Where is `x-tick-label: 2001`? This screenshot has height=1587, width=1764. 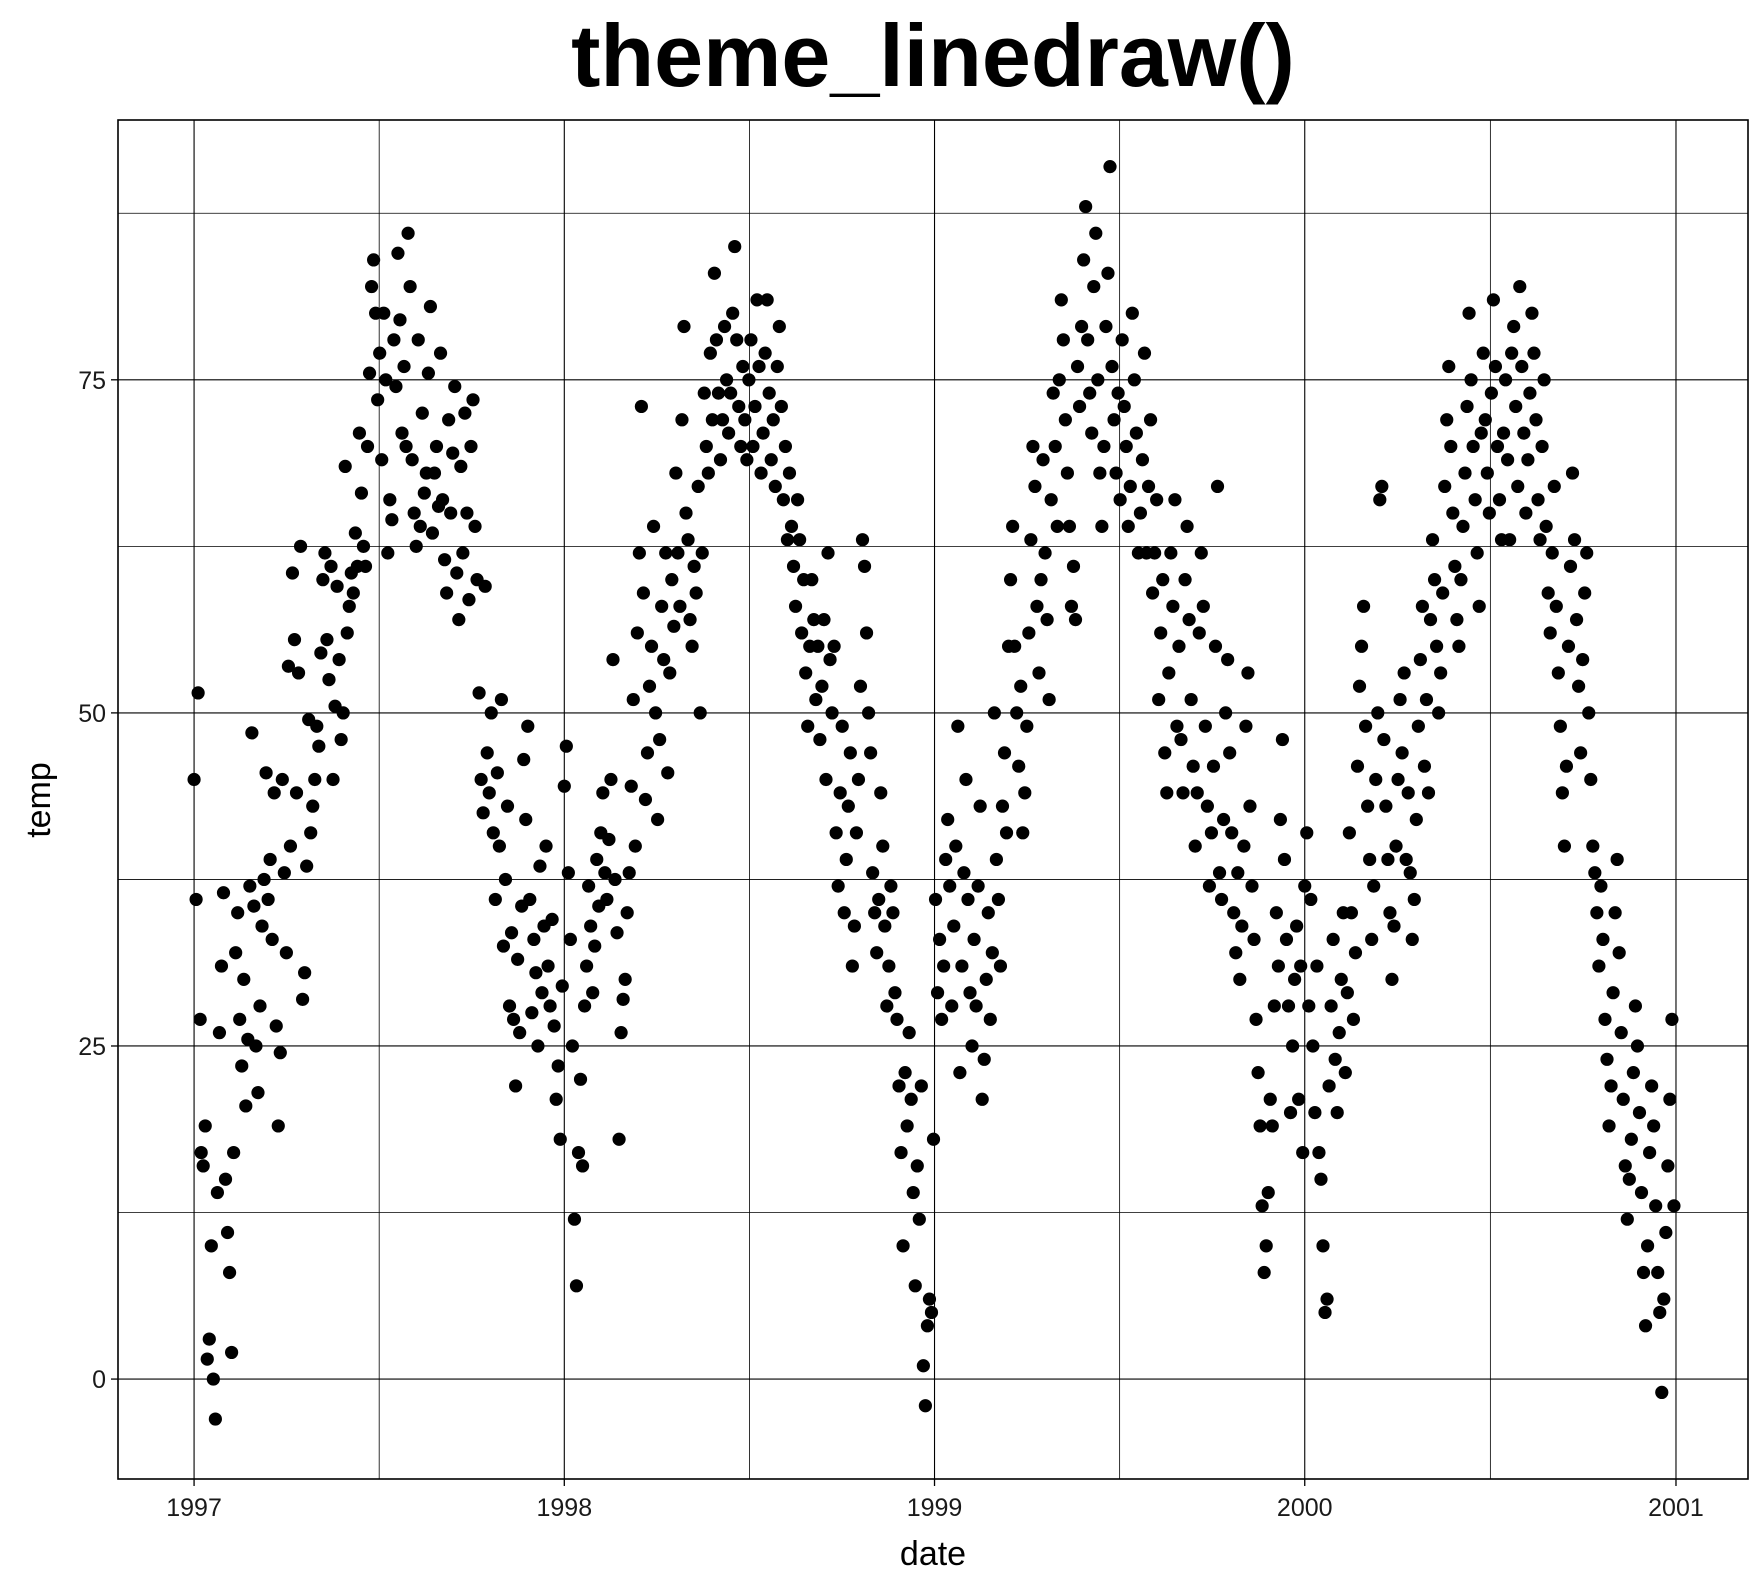
x-tick-label: 2001 is located at coordinates (1676, 1508).